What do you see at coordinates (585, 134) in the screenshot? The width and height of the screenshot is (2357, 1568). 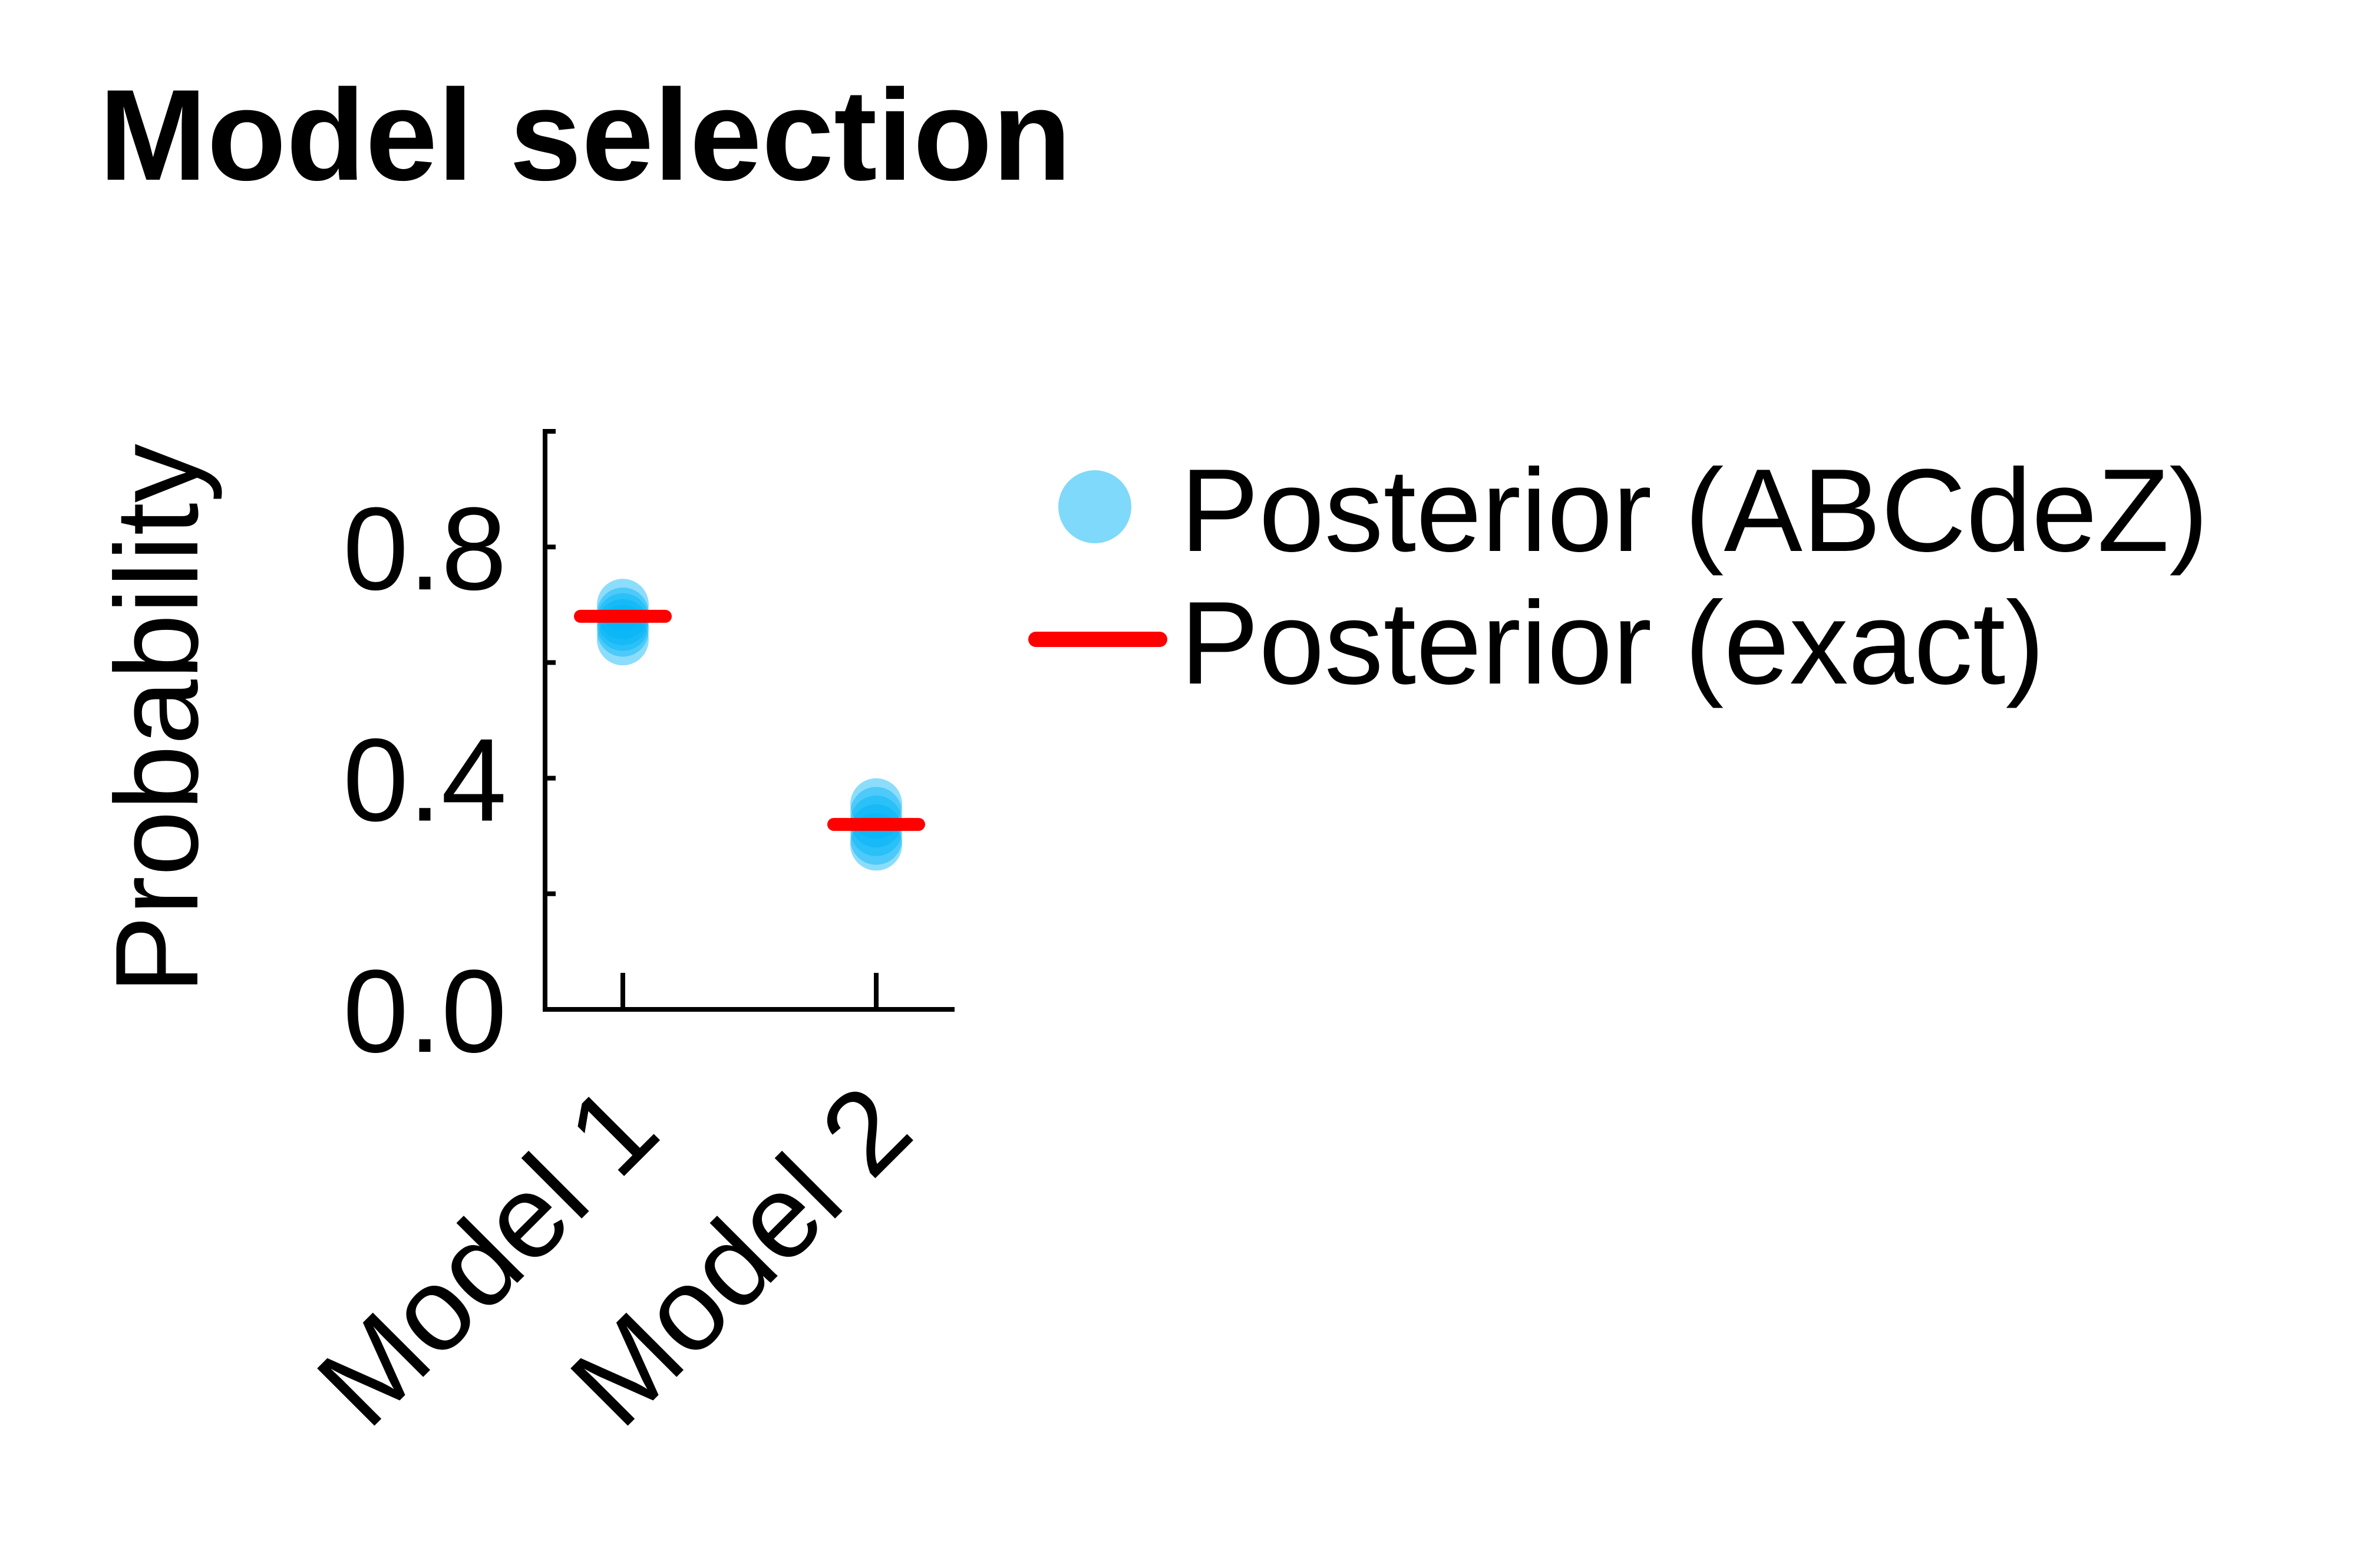 I see `chart-title: Model selection` at bounding box center [585, 134].